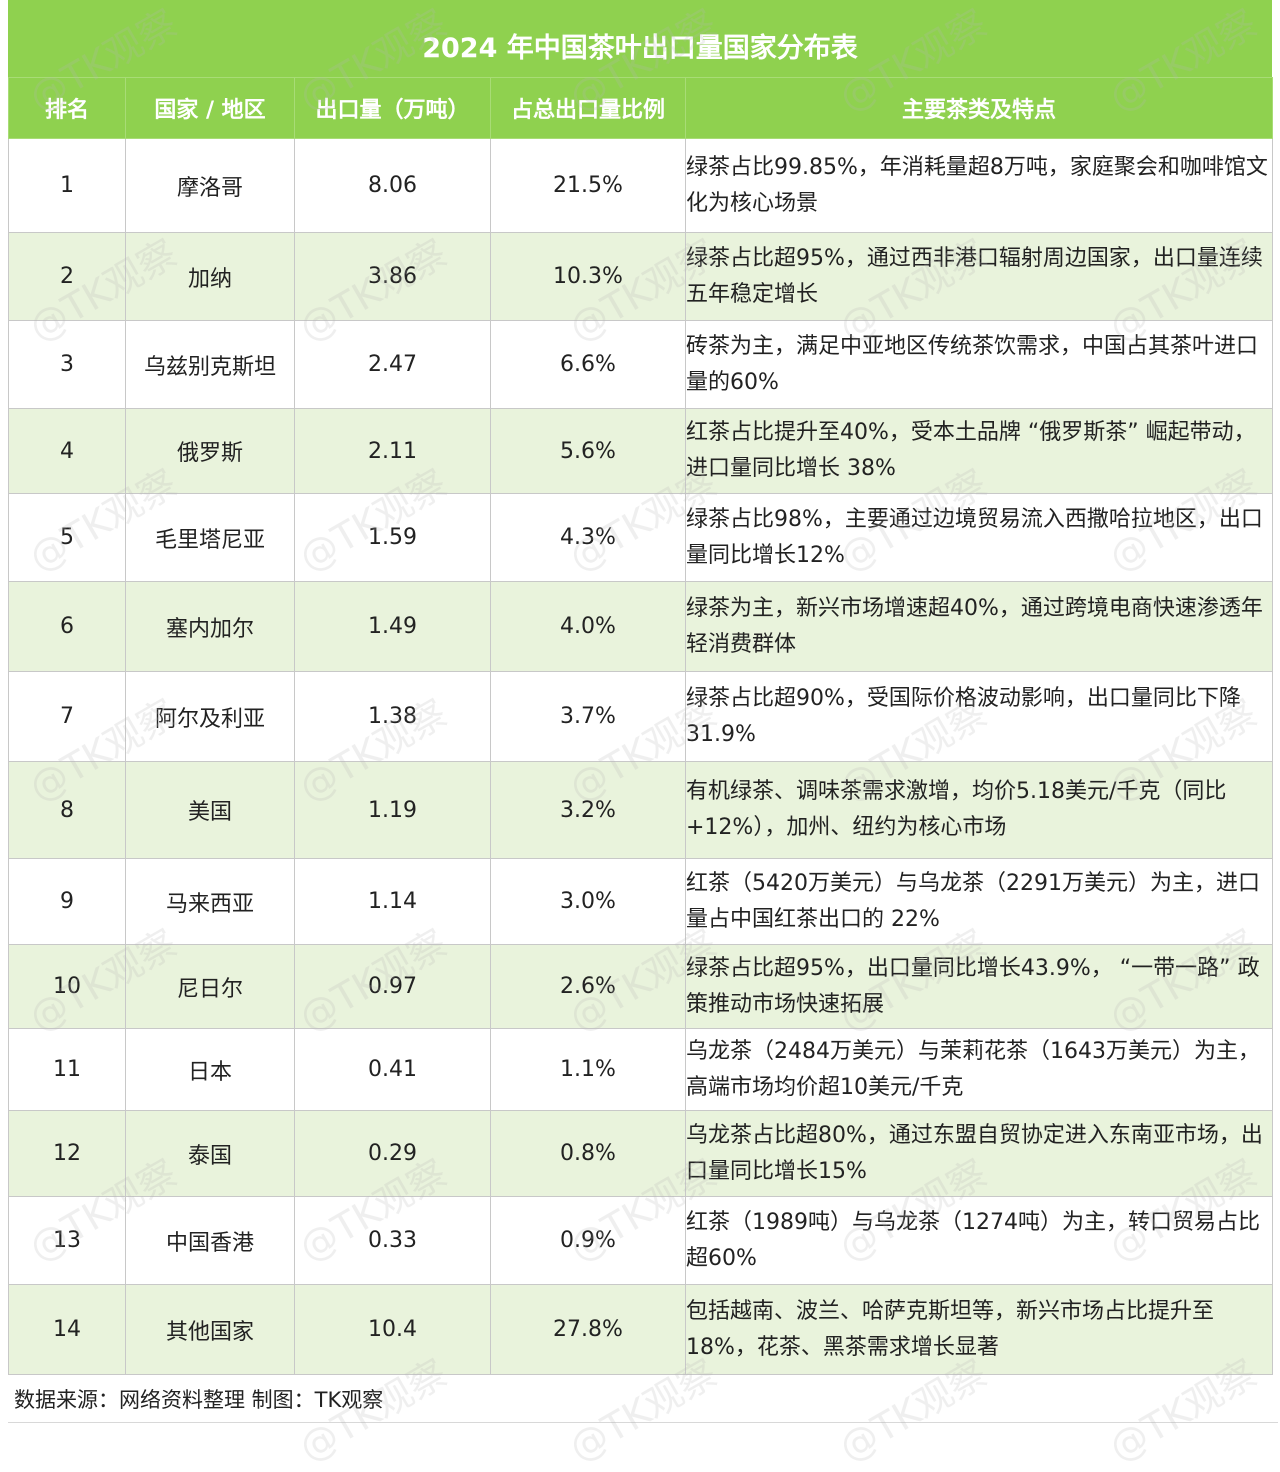 Image resolution: width=1280 pixels, height=1472 pixels. I want to click on features-cell: 绿茶占比超90%，受国际价格波动影响，出口量同比下降31.9%, so click(979, 717).